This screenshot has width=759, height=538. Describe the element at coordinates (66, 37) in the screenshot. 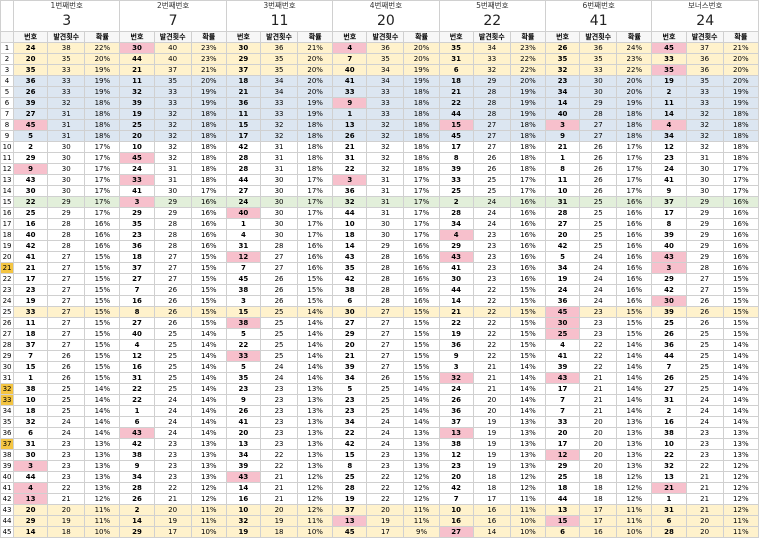

I see `column-header: 발견횟수` at that location.